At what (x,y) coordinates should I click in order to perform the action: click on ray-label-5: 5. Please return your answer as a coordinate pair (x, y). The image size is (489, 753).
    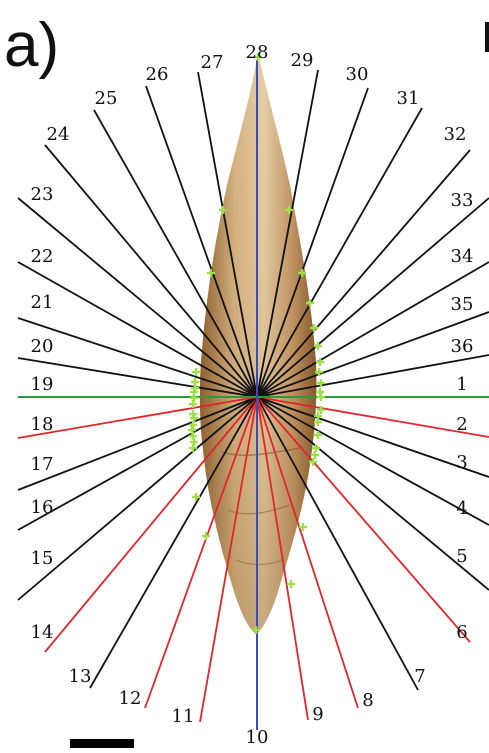
    Looking at the image, I should click on (461, 556).